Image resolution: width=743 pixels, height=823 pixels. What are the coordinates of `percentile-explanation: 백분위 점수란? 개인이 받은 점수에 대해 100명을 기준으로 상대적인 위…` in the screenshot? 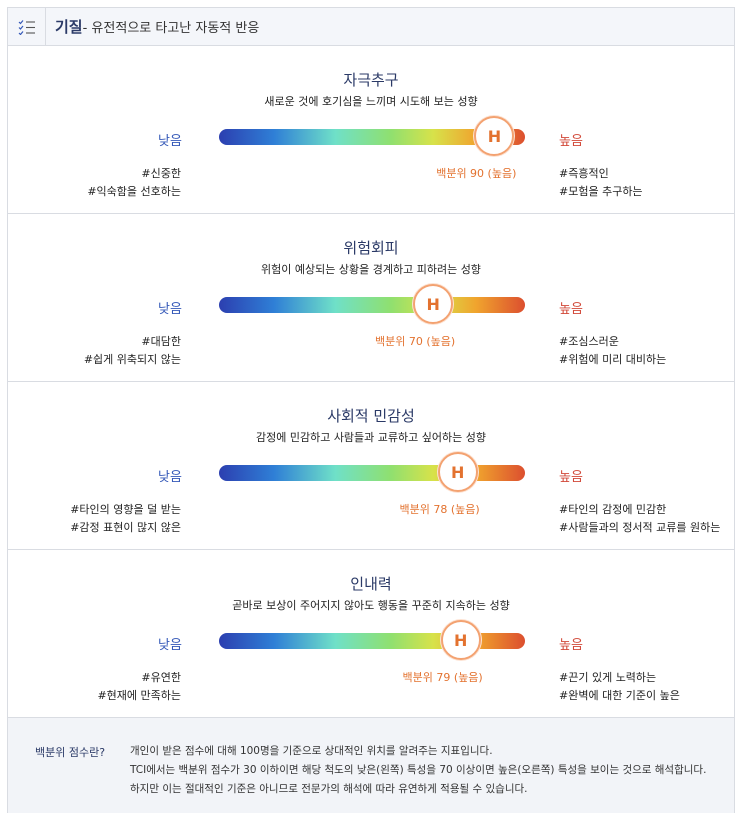 It's located at (371, 765).